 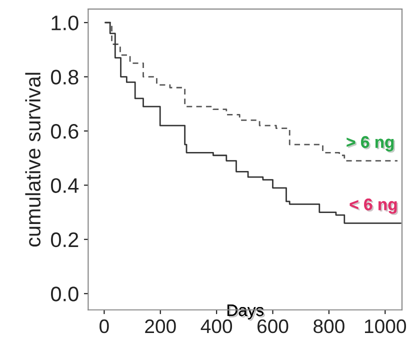 I want to click on series-label: > 6 ng, so click(x=370, y=144).